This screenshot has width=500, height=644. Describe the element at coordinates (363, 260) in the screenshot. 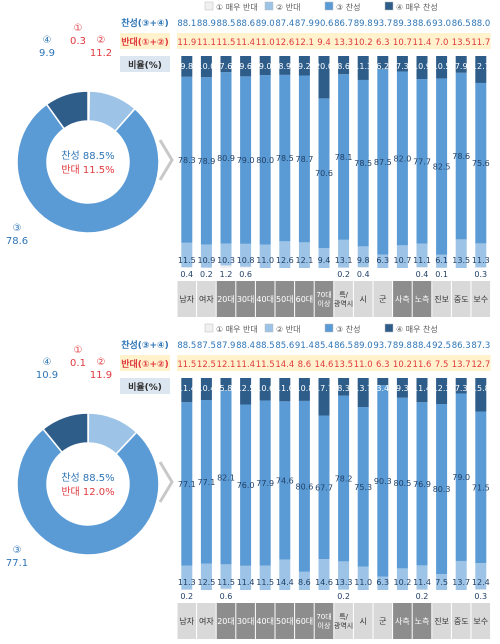

I see `bar-label-oppose: 9.8` at that location.